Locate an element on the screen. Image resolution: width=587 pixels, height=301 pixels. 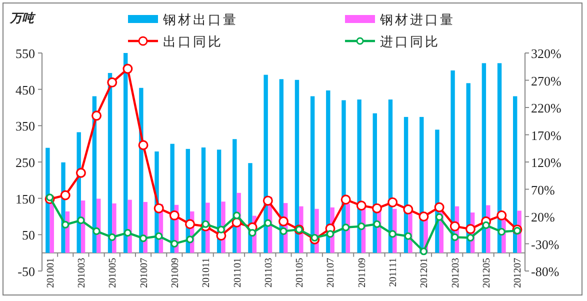
y-axis-title: 万吨 is located at coordinates (22, 18).